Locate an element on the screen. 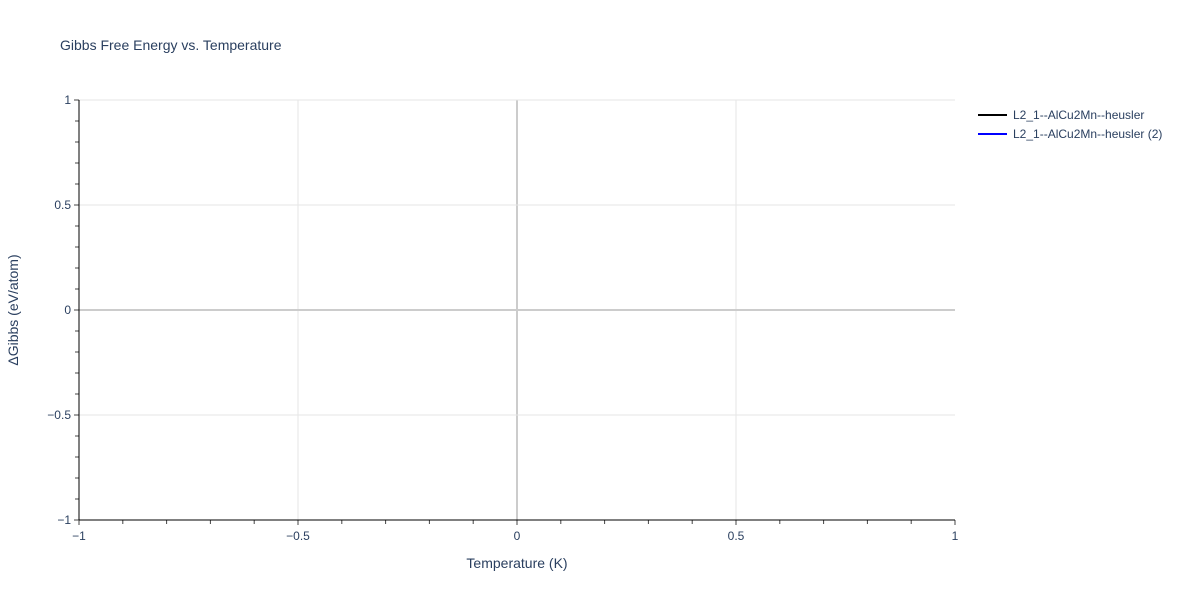  y-tick-label: 0 is located at coordinates (67, 310).